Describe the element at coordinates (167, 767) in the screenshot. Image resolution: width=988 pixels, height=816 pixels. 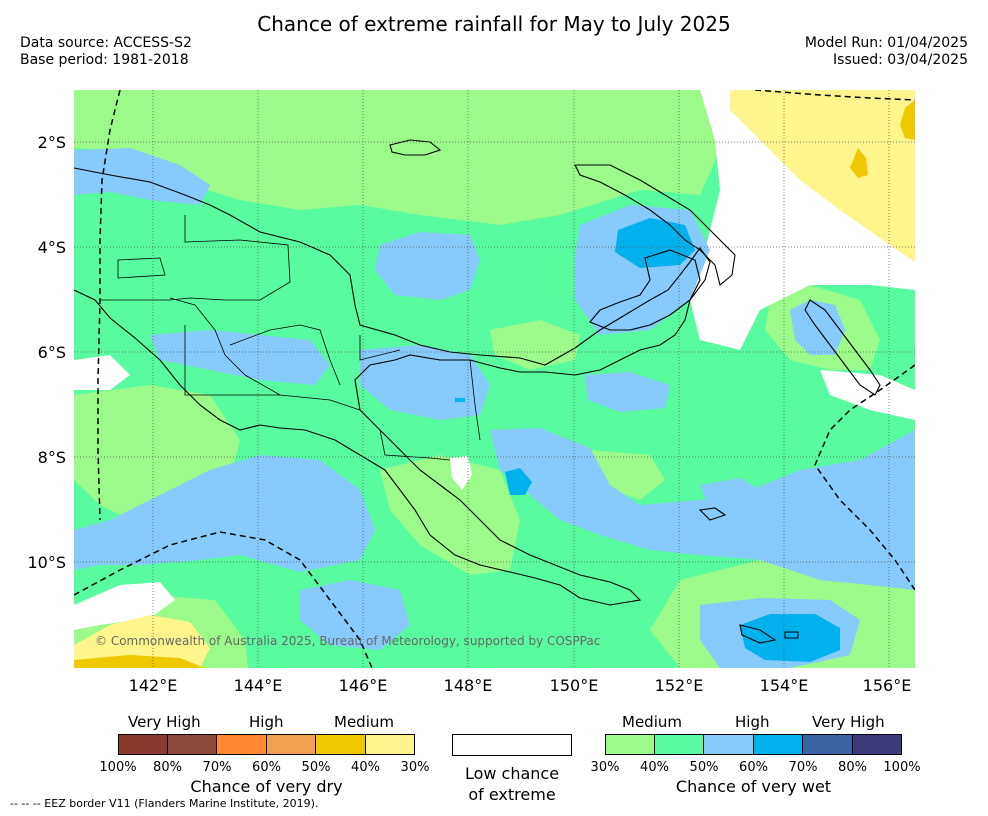
I see `dry-tick-label: 80%` at that location.